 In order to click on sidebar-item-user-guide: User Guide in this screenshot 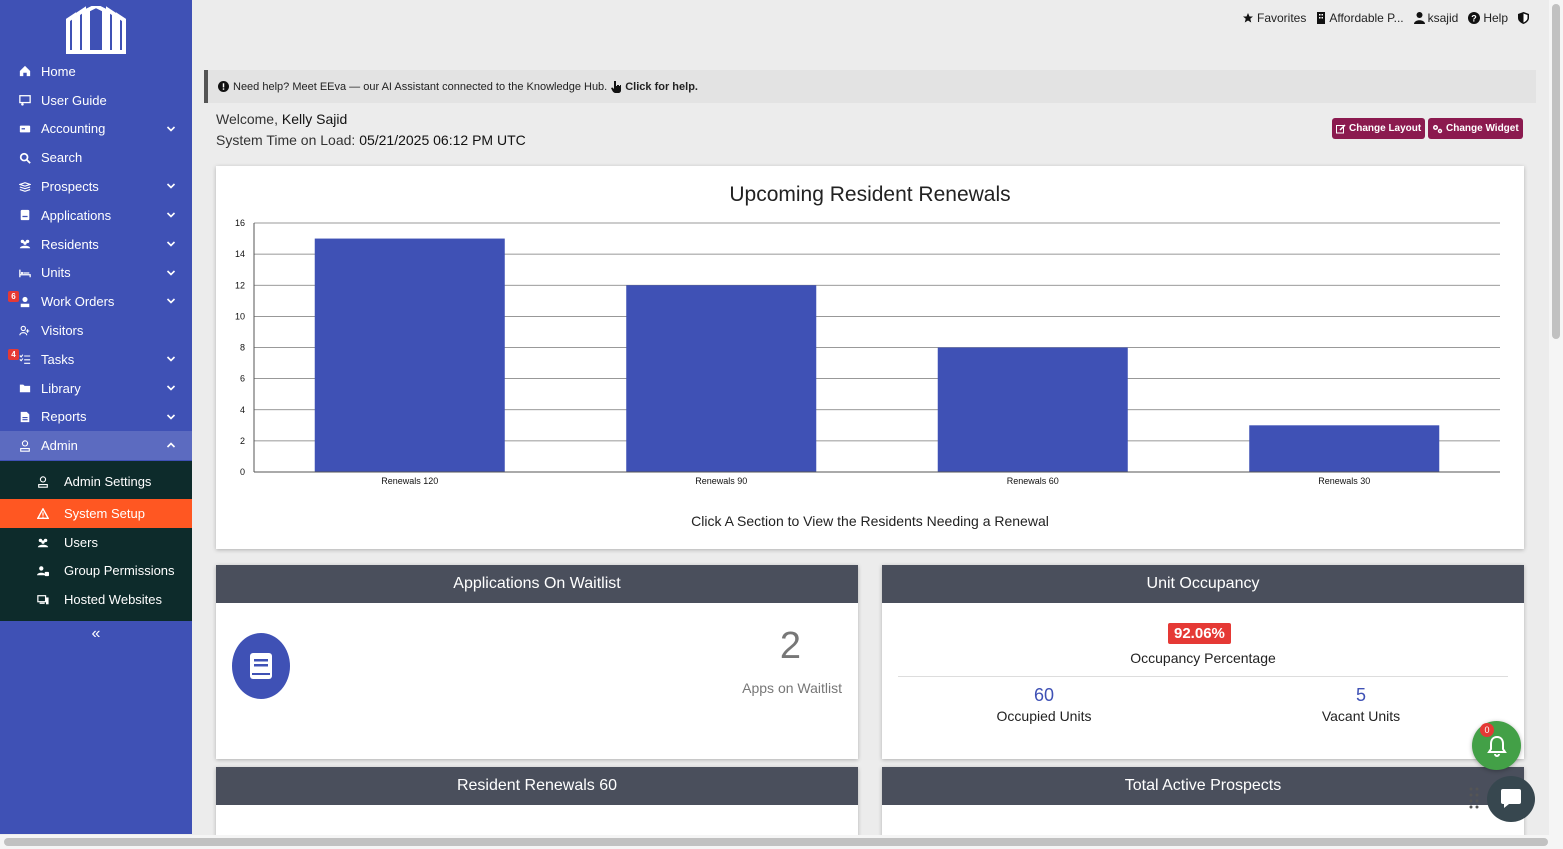, I will do `click(96, 100)`.